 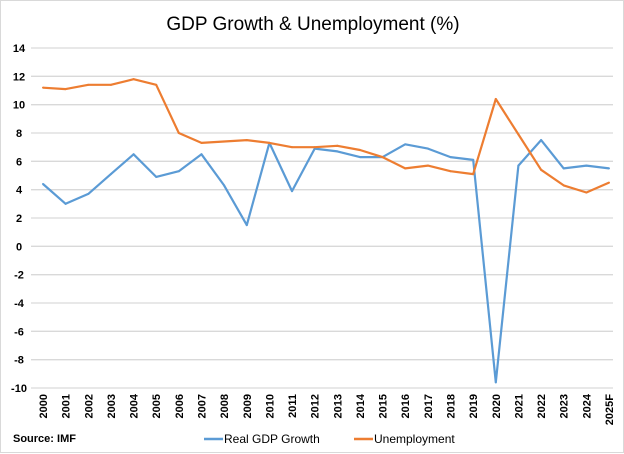 I want to click on y-tick-label: 14, so click(x=19, y=49).